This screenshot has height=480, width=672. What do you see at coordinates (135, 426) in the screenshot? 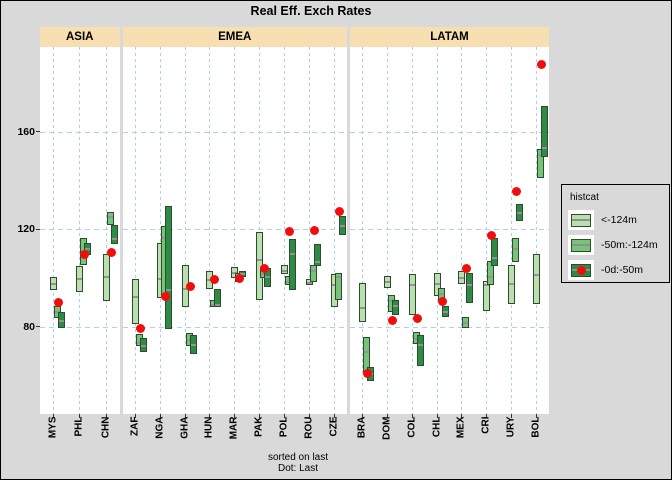
I see `x-axis-tick-label-ZAF: ZAF` at bounding box center [135, 426].